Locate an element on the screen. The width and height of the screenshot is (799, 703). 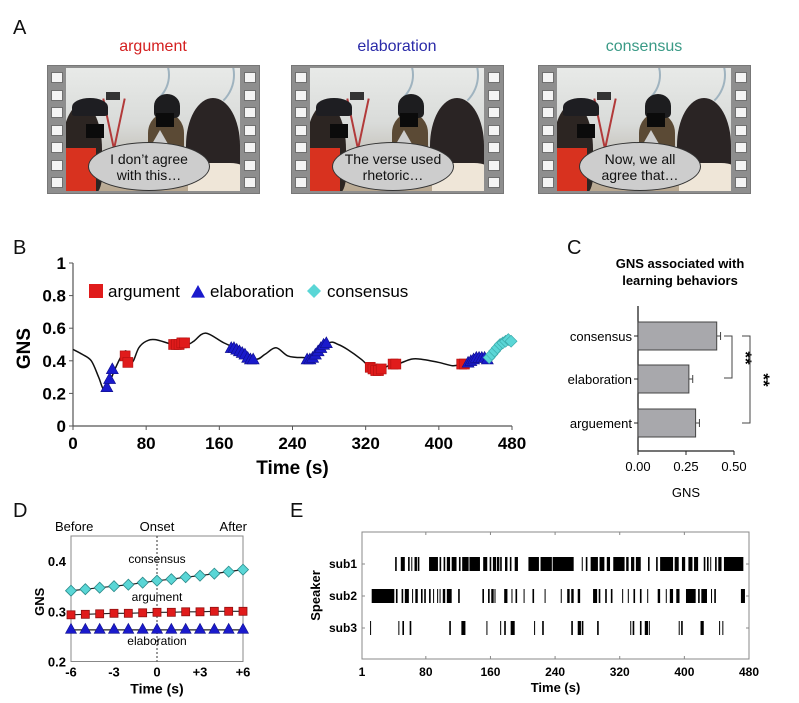
frame-title-consensus: consensus is located at coordinates (644, 46).